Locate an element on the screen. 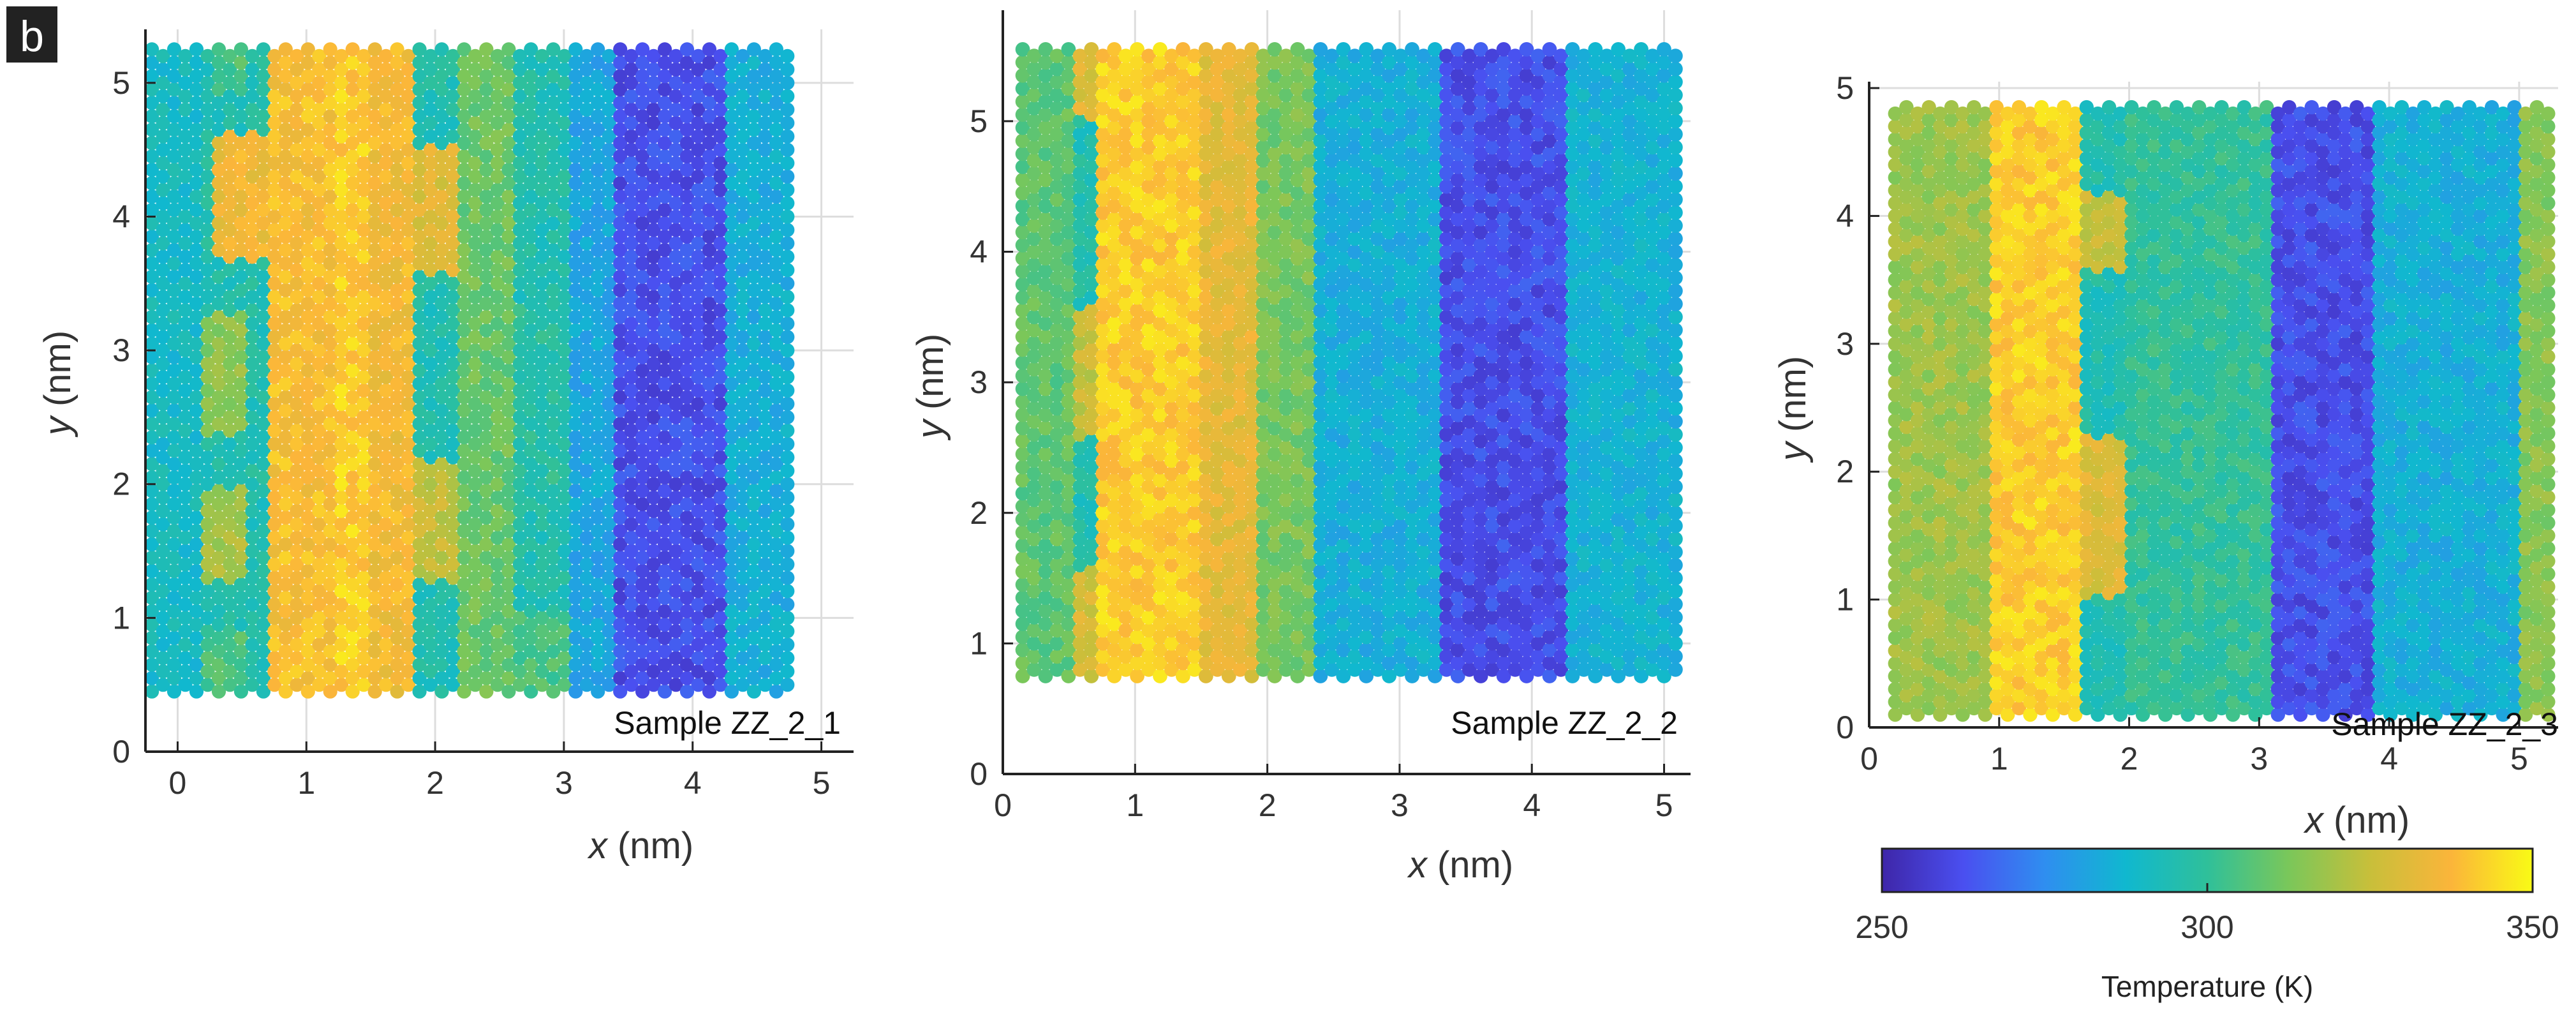 Image resolution: width=2576 pixels, height=1012 pixels. y-tick-label: 5 is located at coordinates (121, 83).